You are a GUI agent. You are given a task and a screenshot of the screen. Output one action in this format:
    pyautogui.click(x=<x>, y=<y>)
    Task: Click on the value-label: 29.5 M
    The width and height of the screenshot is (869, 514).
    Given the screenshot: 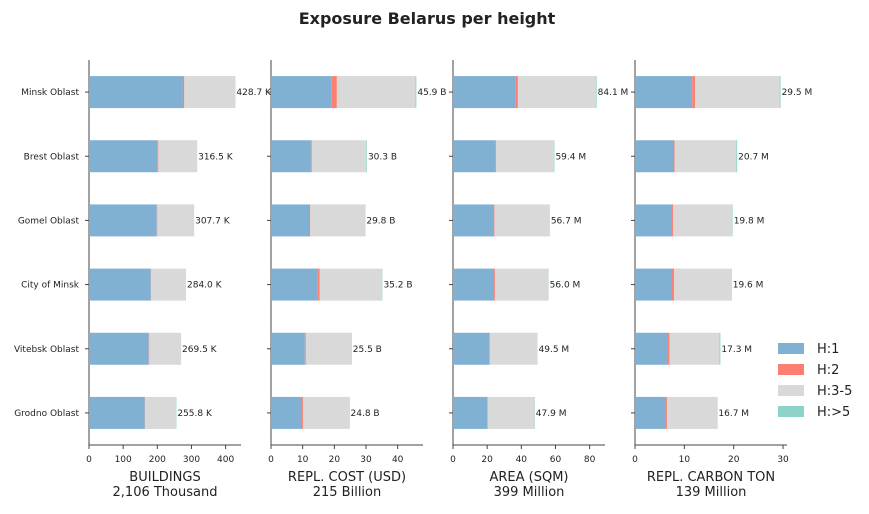 What is the action you would take?
    pyautogui.click(x=797, y=93)
    